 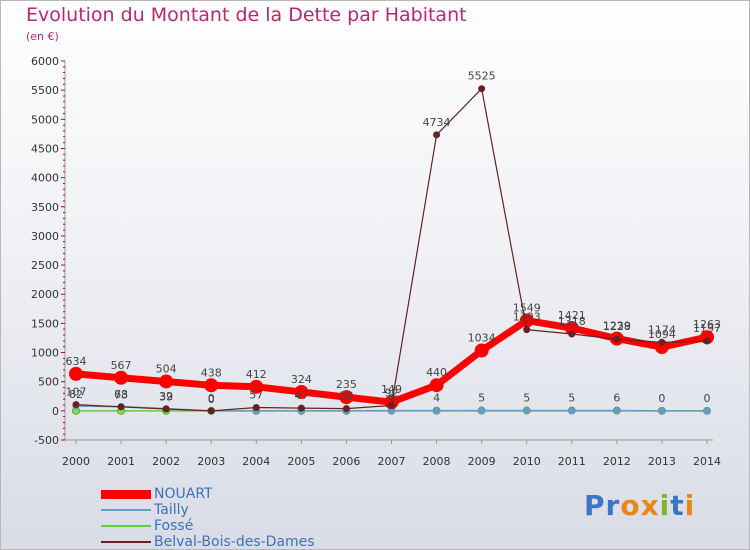 I want to click on x-tick-label: 2001, so click(x=121, y=461).